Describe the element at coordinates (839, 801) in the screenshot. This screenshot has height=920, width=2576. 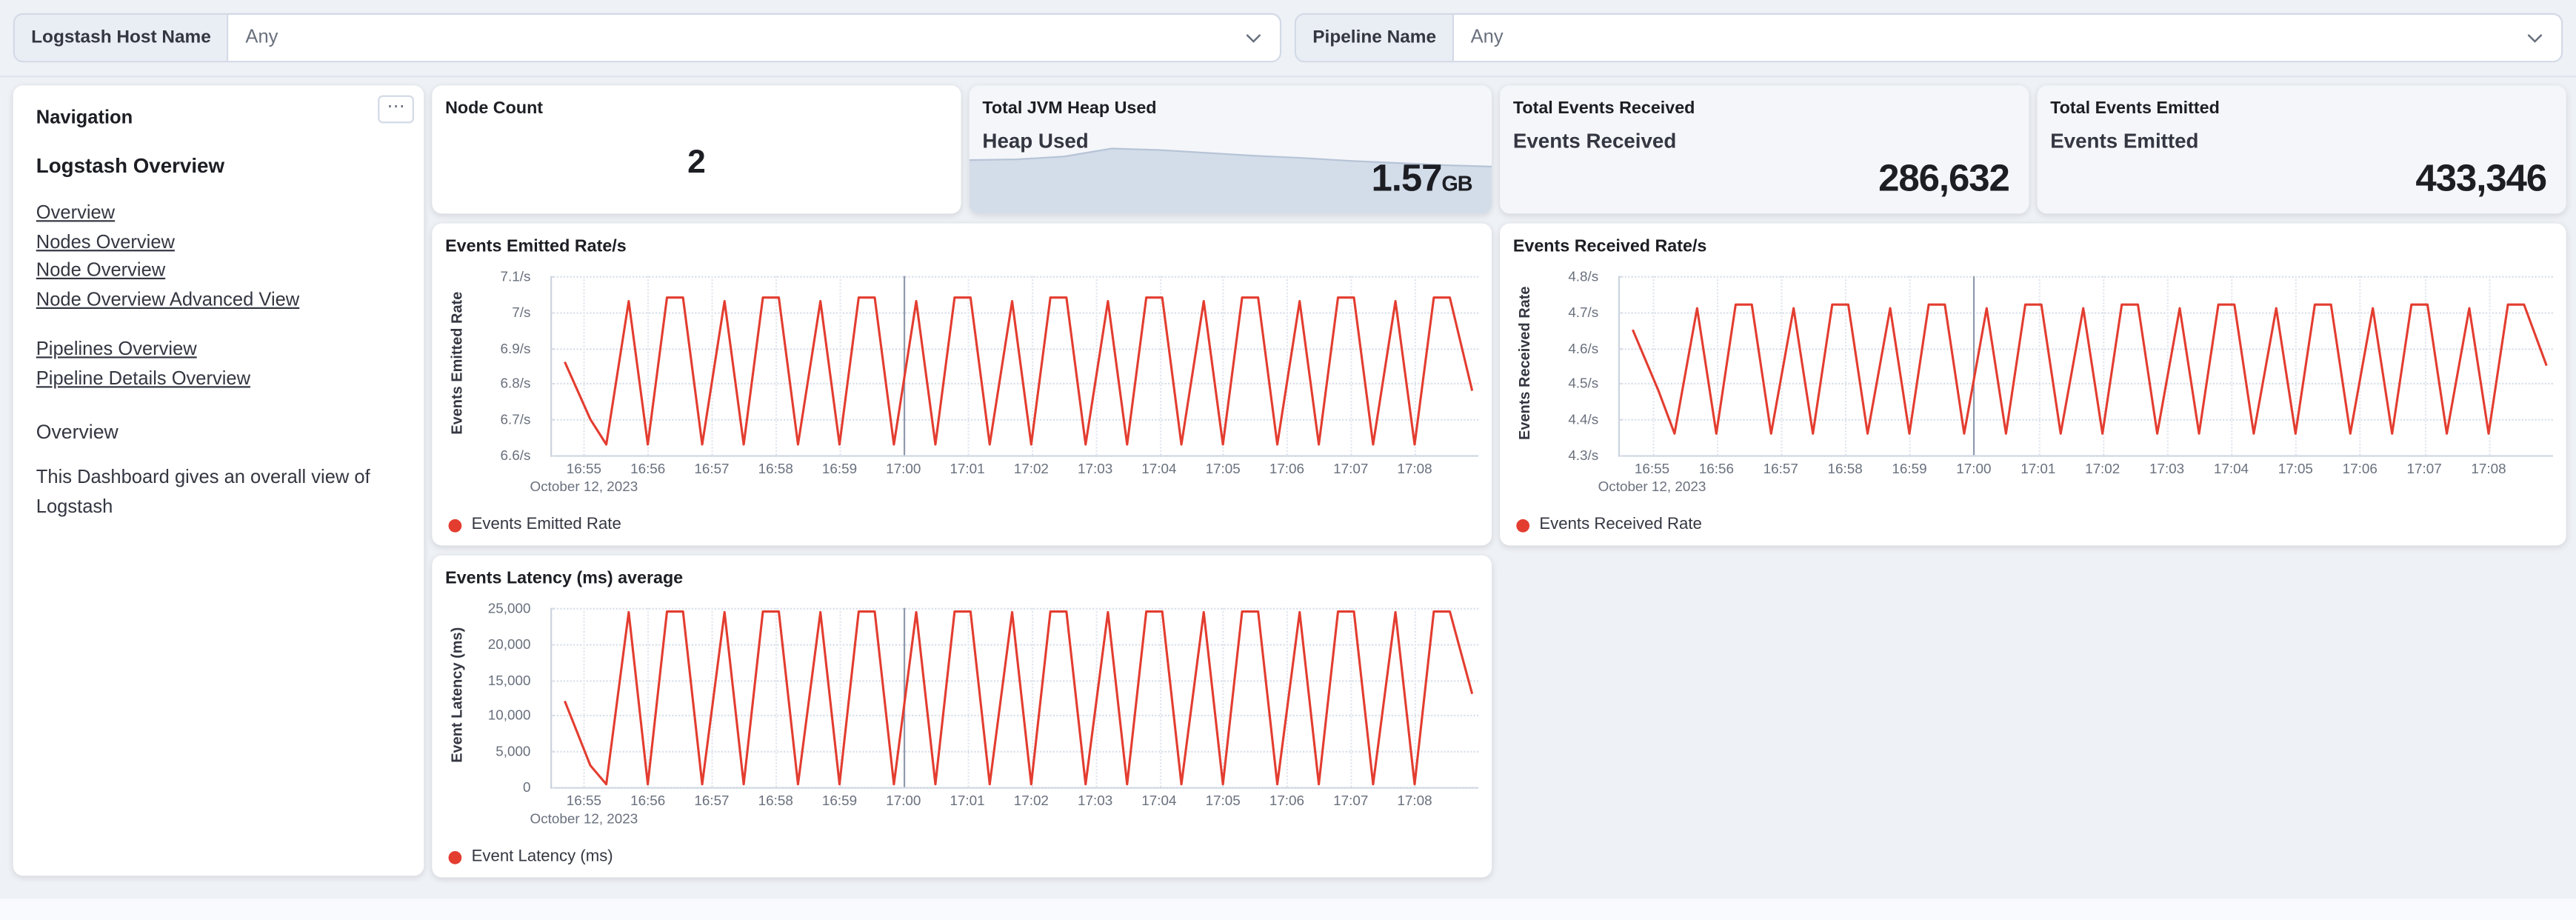
I see `x-tick-label: 16:59` at that location.